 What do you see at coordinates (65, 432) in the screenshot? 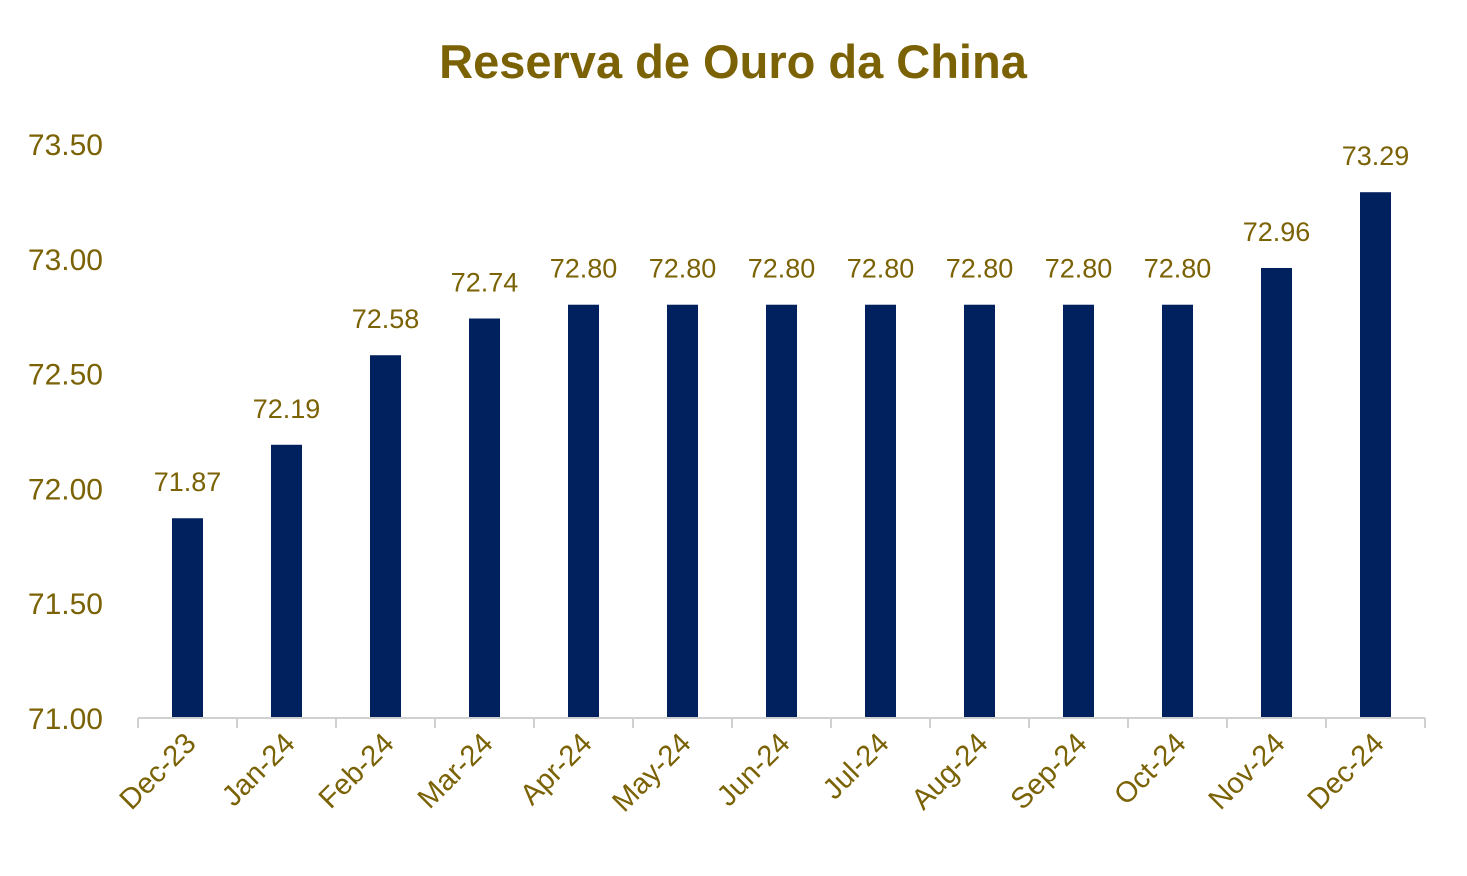
I see `y-axis: 71.00 71.50 72.00 72.50 73.00 73.50` at bounding box center [65, 432].